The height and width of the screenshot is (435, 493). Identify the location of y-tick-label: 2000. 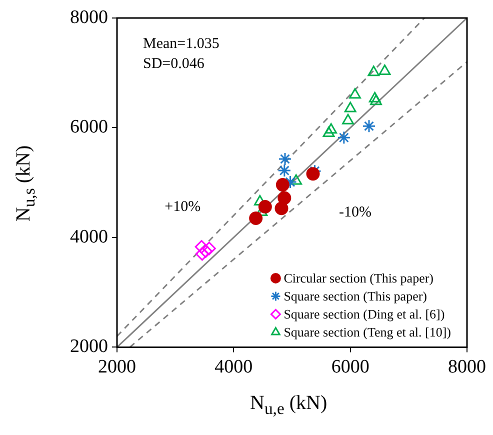
(89, 347).